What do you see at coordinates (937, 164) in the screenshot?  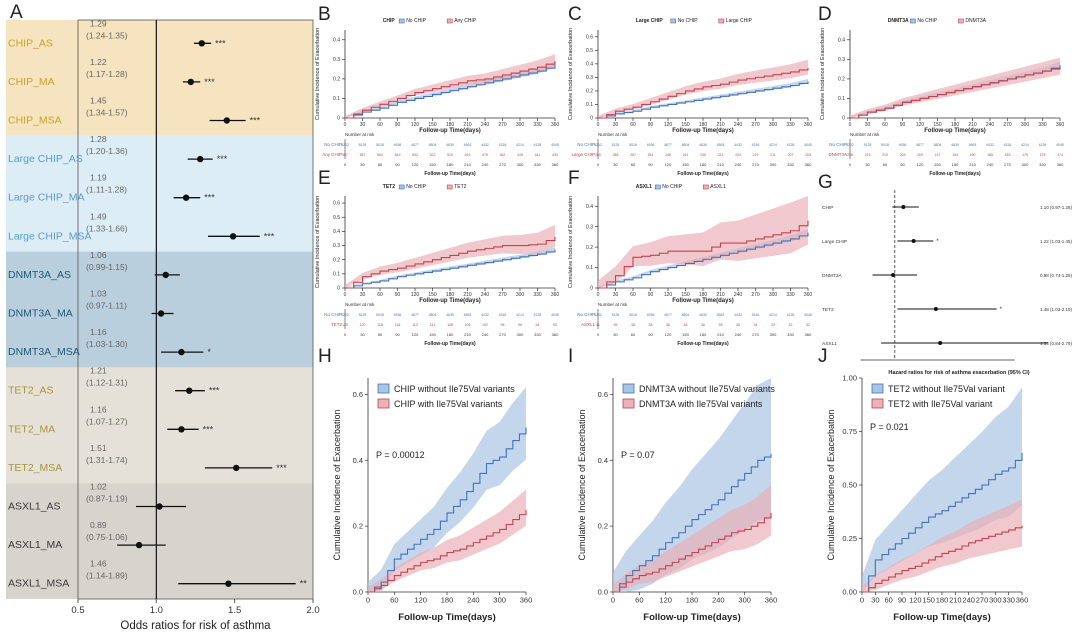 I see `risk-x-tick-label-D: 150` at bounding box center [937, 164].